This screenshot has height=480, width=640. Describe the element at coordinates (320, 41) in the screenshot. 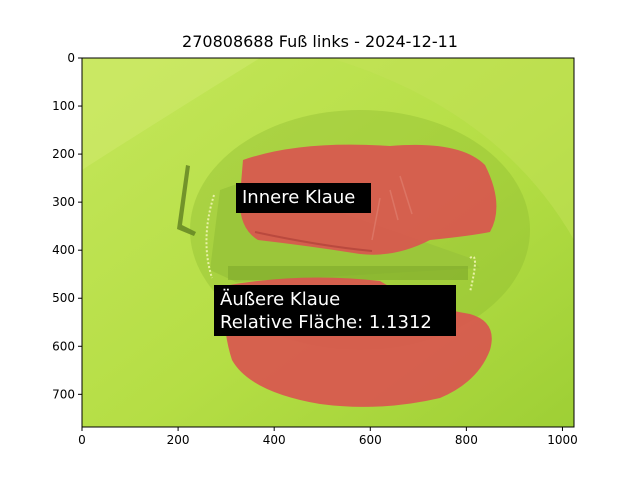

I see `figure-title: 270808688 Fuß links - 2024-12-11` at that location.